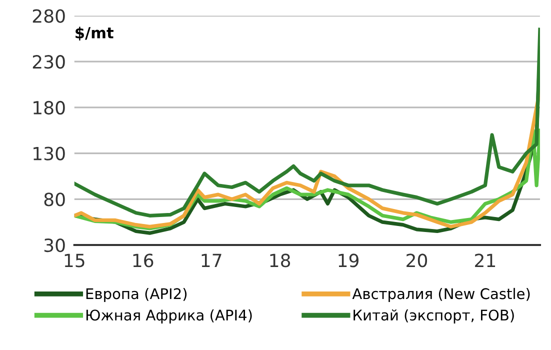  Describe the element at coordinates (143, 261) in the screenshot. I see `x-tick-label: 16` at that location.